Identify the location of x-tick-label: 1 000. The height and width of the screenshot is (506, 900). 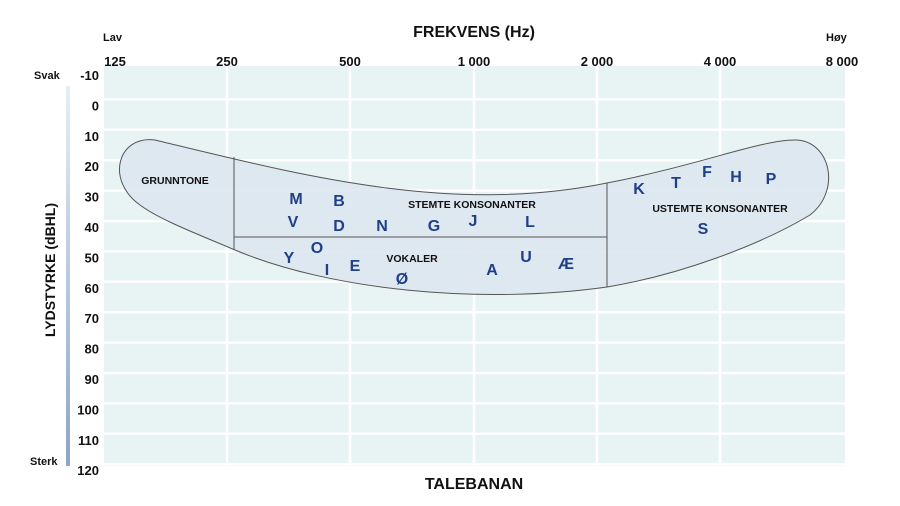
(474, 61).